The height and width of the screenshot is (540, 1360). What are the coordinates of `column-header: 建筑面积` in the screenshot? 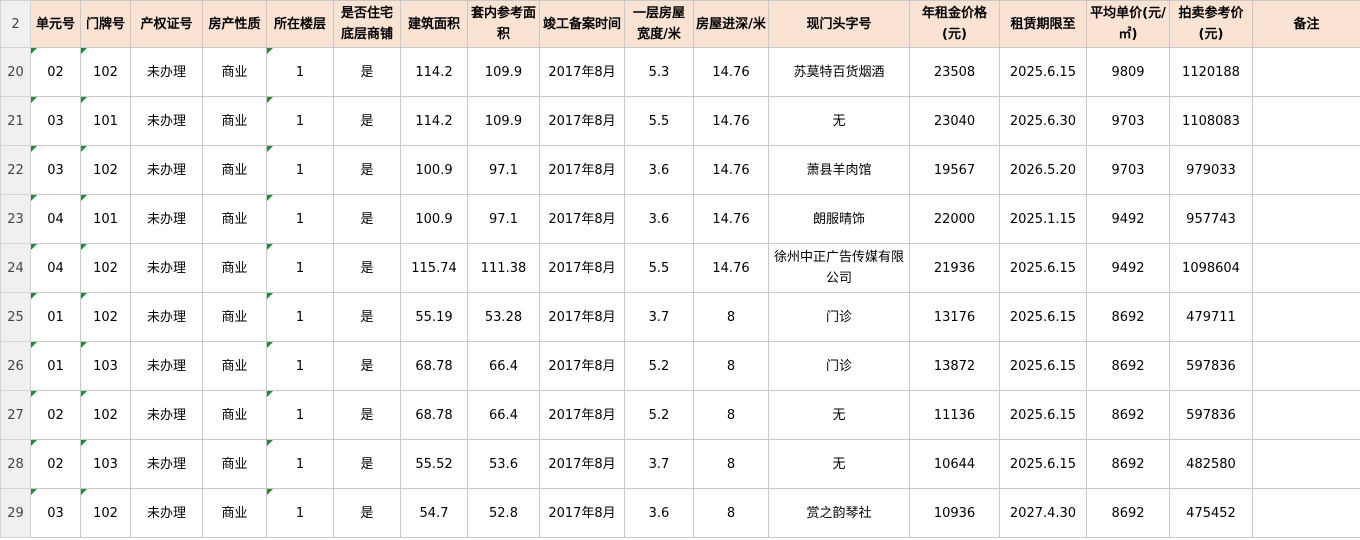 It's located at (434, 24).